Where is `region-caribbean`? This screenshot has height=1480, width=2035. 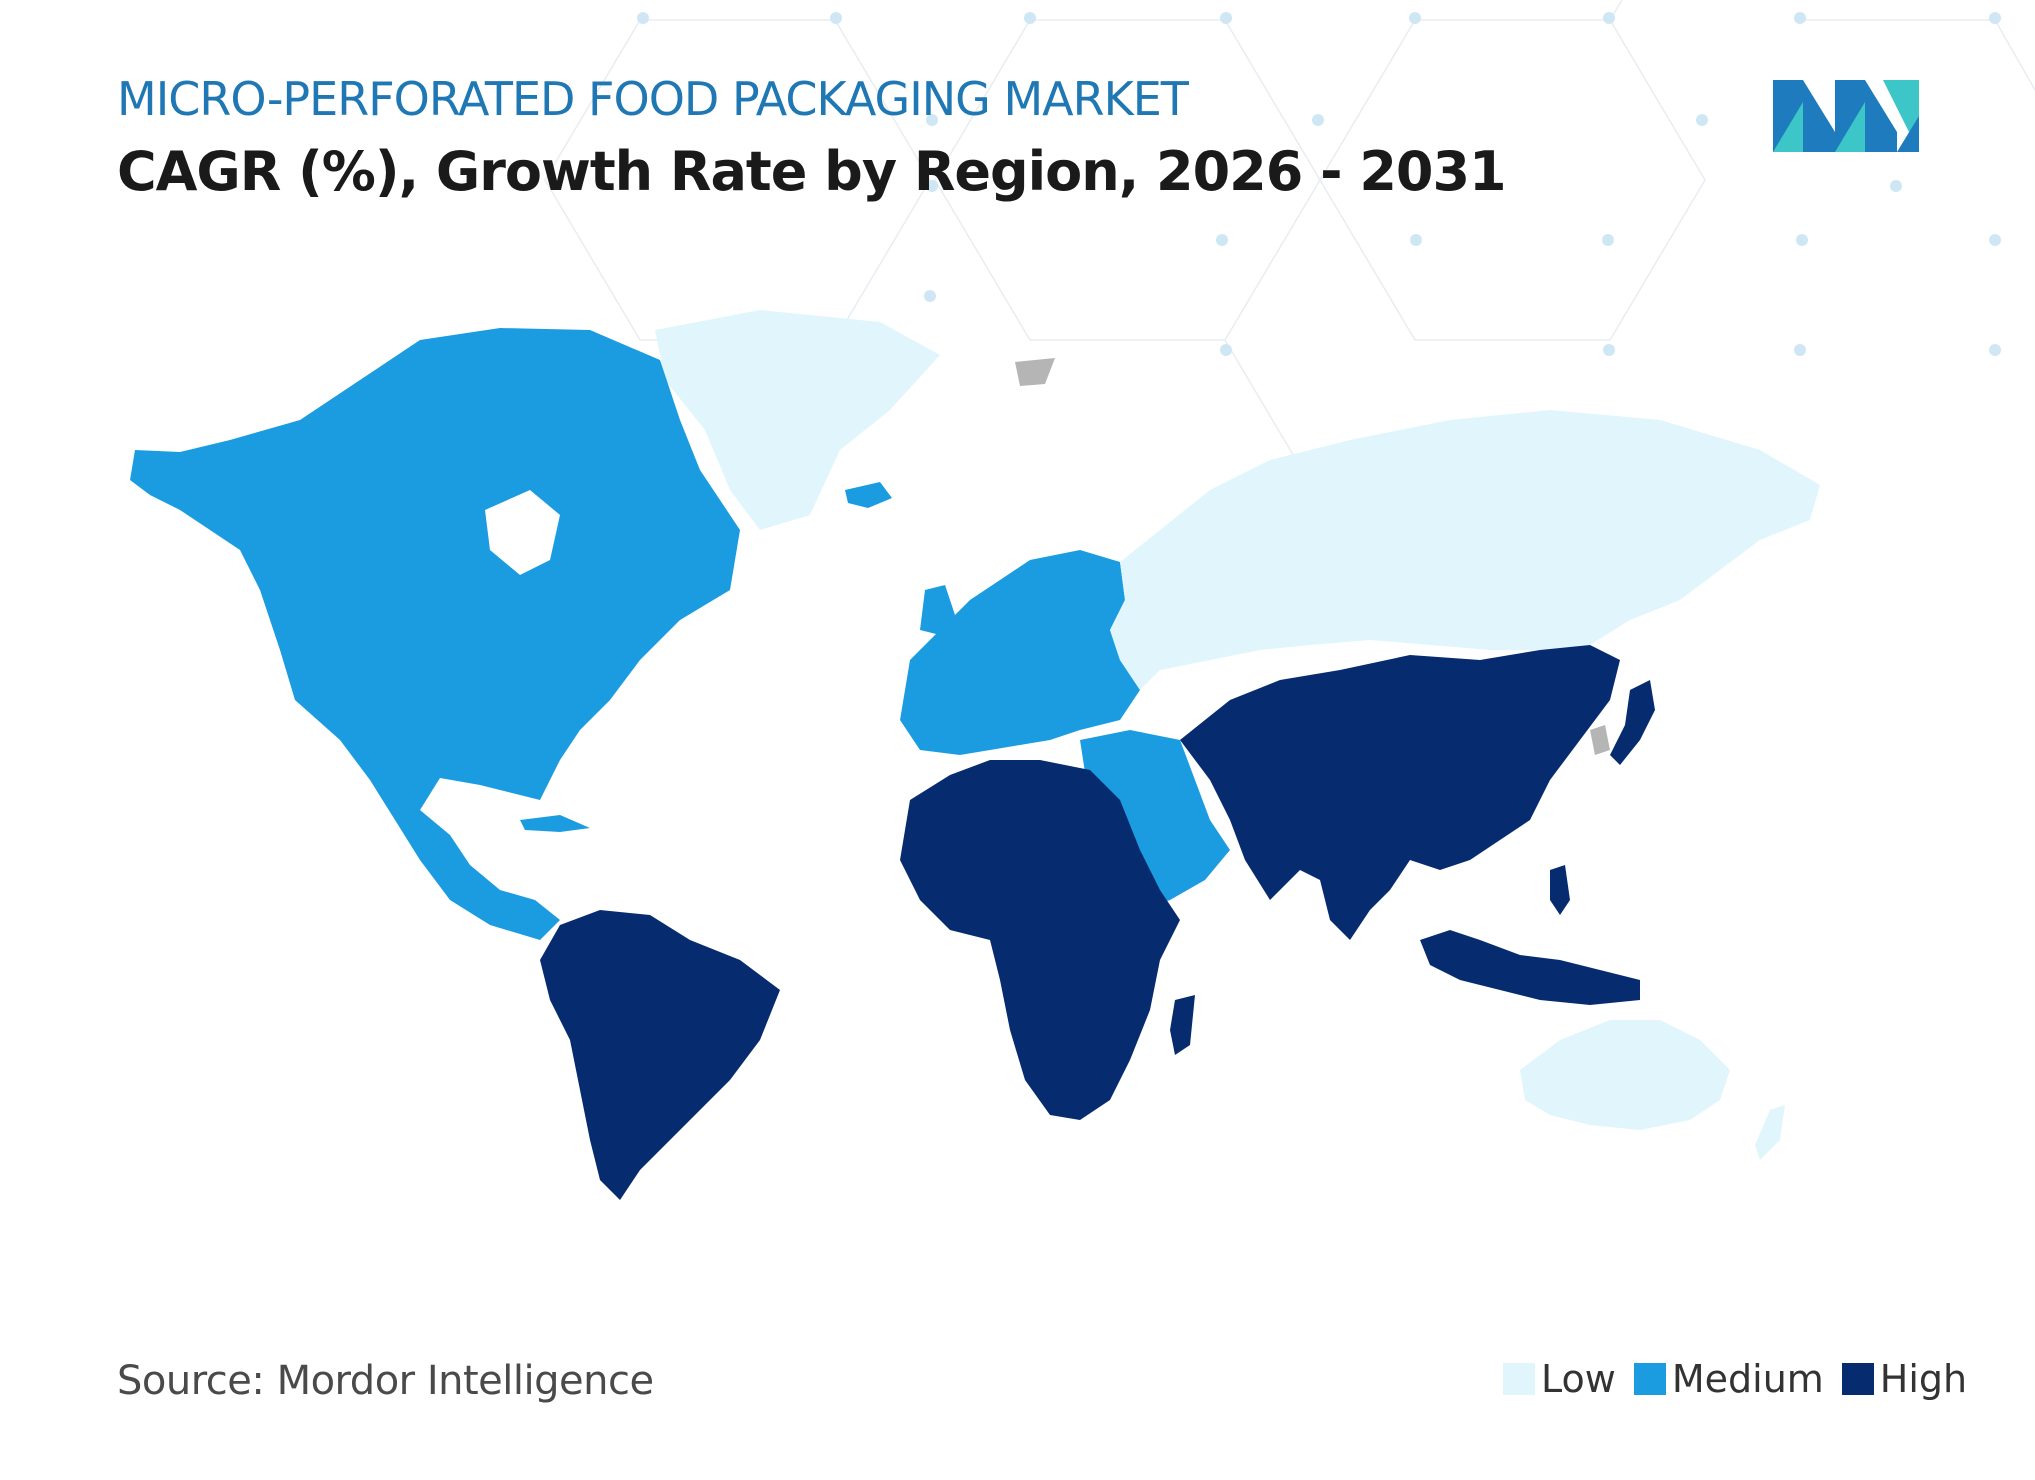
region-caribbean is located at coordinates (555, 823).